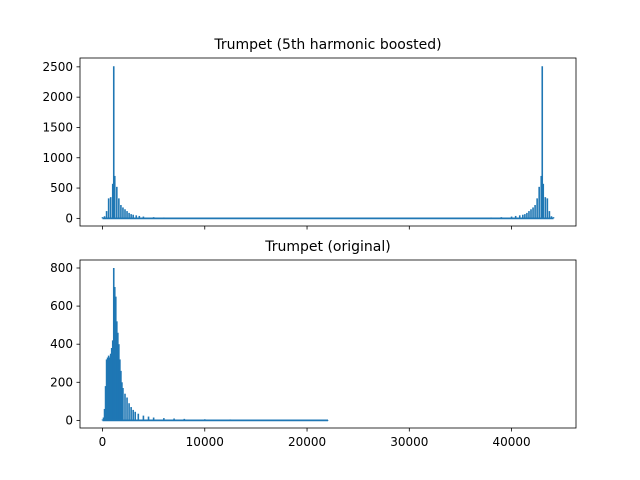  I want to click on bottom-xtick-label: 40000, so click(511, 442).